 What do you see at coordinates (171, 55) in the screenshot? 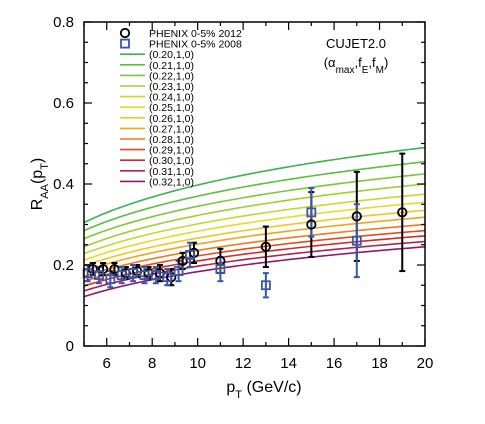
I see `legend-label: (0.20,1,0)` at bounding box center [171, 55].